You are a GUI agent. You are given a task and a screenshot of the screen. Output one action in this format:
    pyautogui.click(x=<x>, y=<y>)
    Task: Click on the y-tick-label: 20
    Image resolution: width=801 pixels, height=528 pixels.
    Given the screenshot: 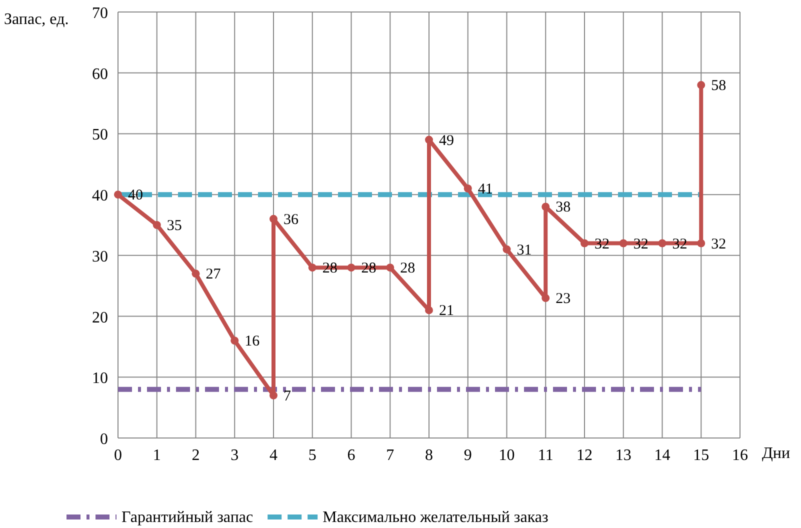 What is the action you would take?
    pyautogui.click(x=100, y=317)
    